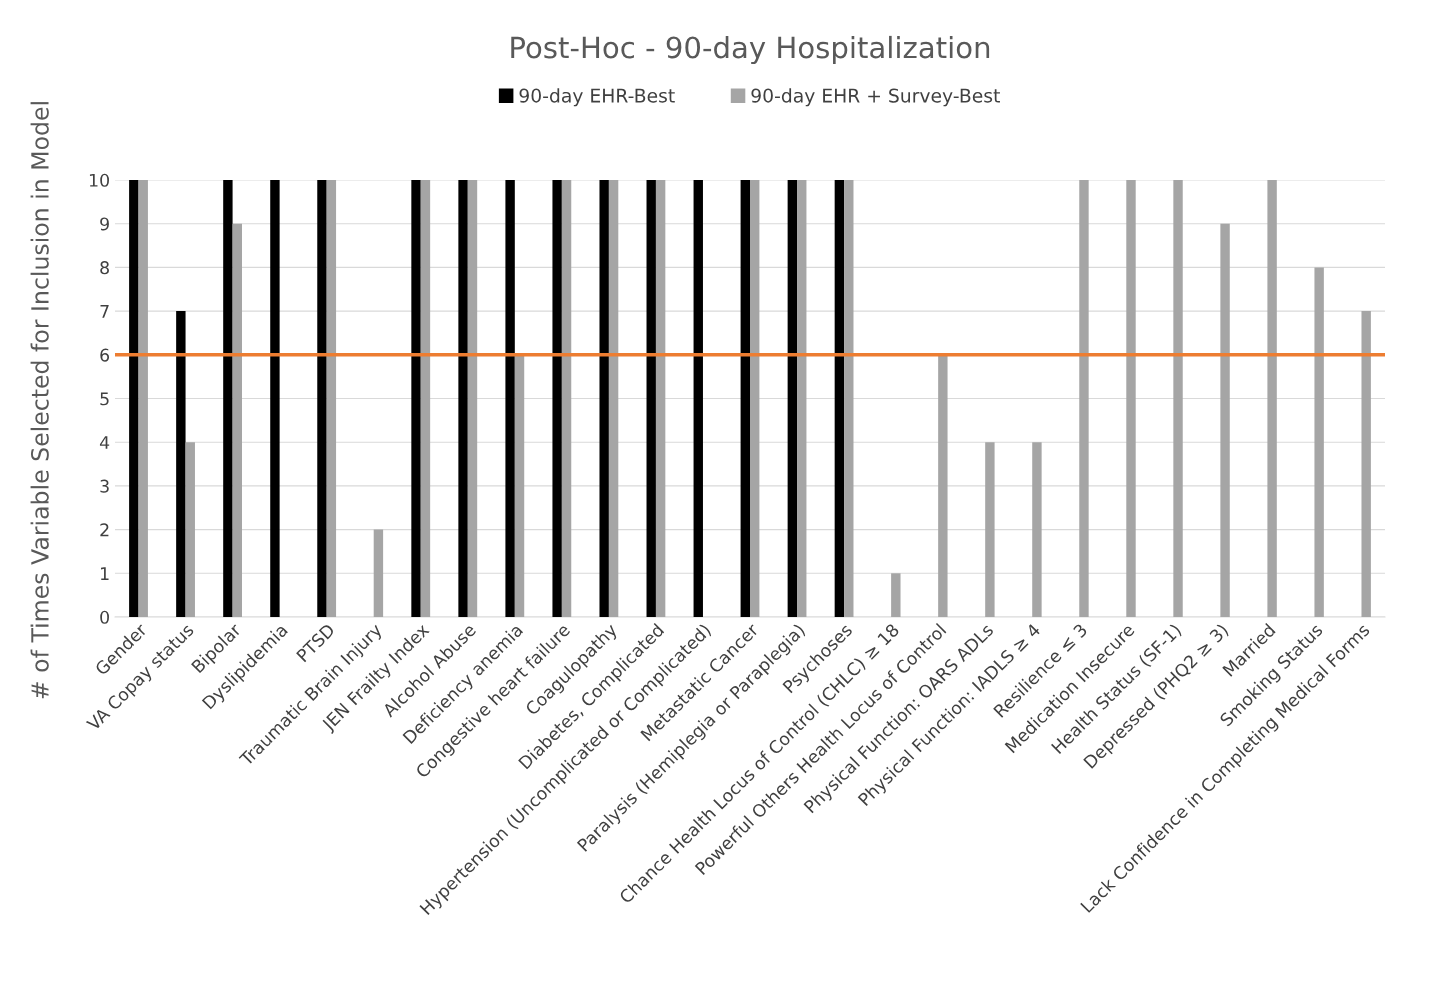 The image size is (1431, 981). What do you see at coordinates (104, 530) in the screenshot?
I see `y-tick-label: 2` at bounding box center [104, 530].